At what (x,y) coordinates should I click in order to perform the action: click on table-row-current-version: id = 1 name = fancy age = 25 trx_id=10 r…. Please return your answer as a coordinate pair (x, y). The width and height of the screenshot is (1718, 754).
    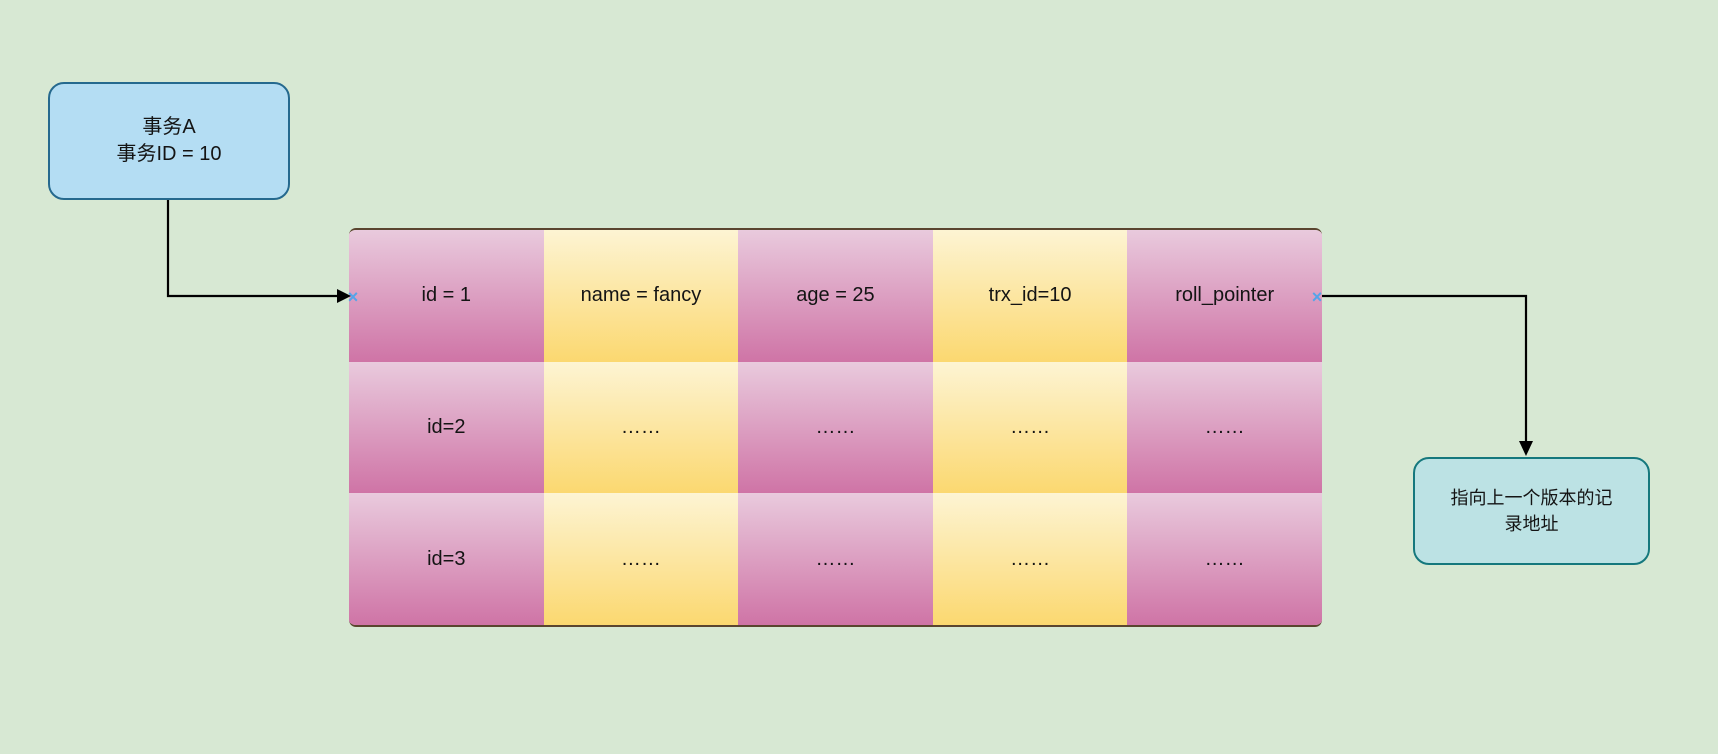
    Looking at the image, I should click on (835, 296).